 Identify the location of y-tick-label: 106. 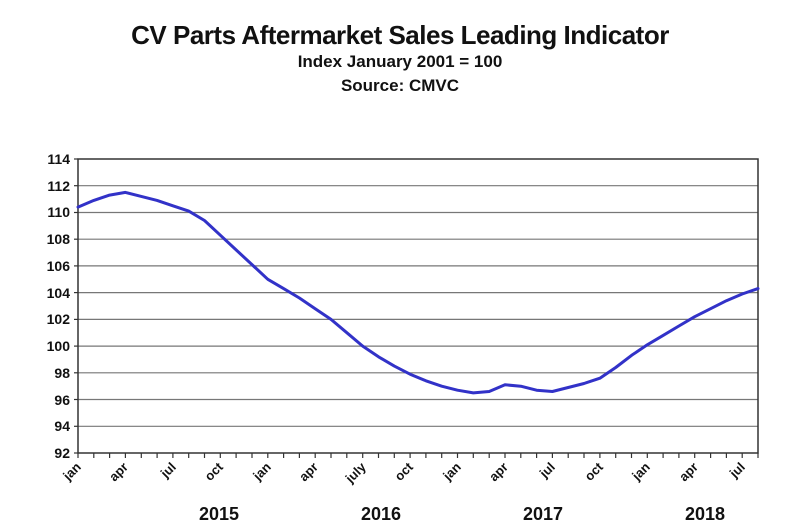
(58, 266).